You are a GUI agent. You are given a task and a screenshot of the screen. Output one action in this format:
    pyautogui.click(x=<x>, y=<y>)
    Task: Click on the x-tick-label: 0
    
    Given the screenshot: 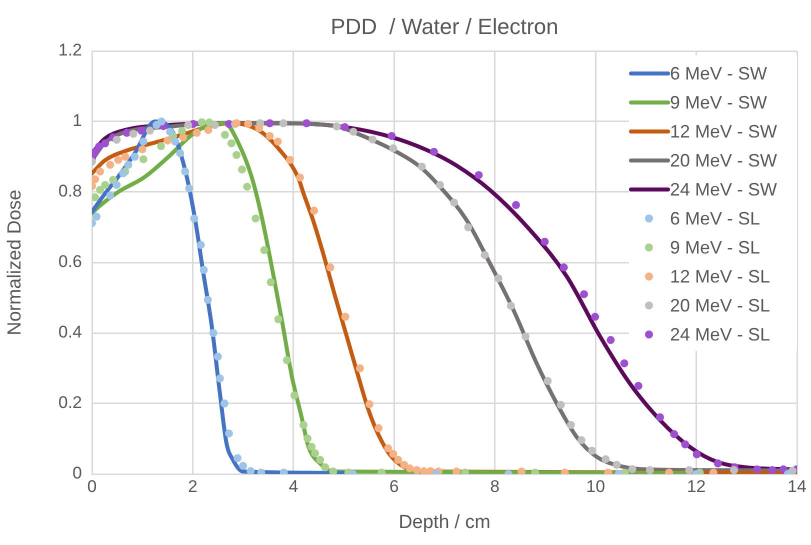 What is the action you would take?
    pyautogui.click(x=92, y=486)
    